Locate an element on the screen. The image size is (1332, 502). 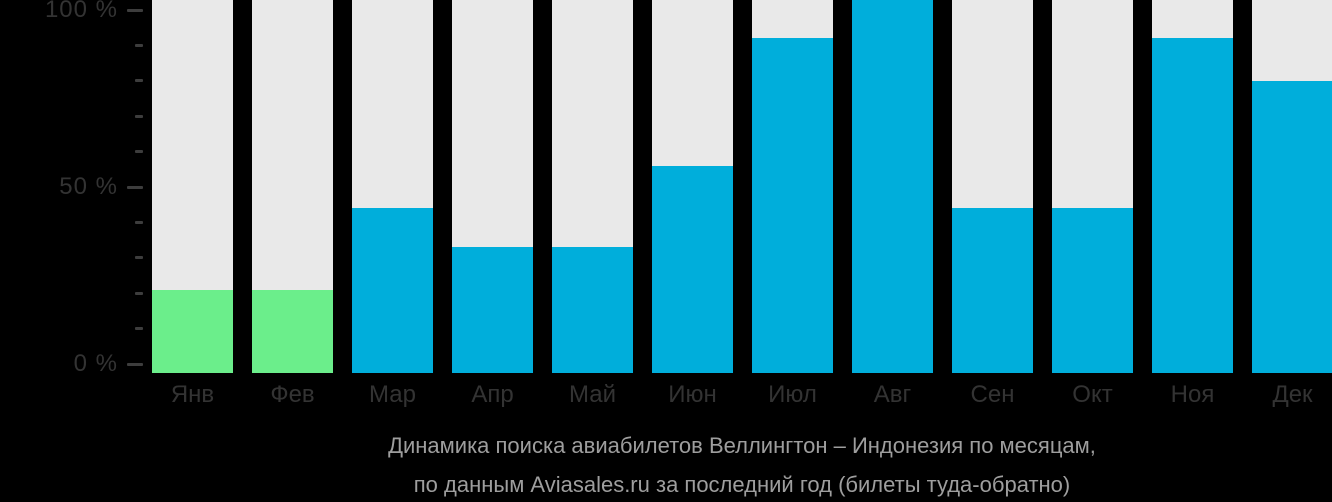
x-tick-label-Май: Май is located at coordinates (592, 394).